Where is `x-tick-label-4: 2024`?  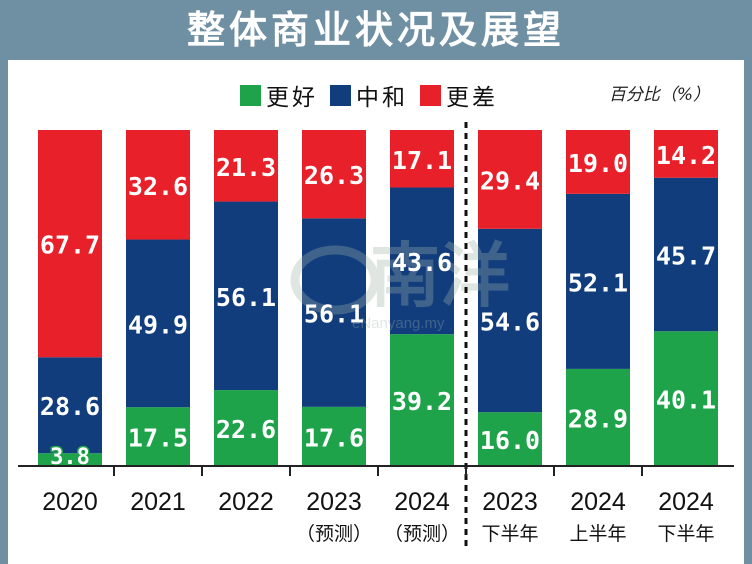 x-tick-label-4: 2024 is located at coordinates (422, 502).